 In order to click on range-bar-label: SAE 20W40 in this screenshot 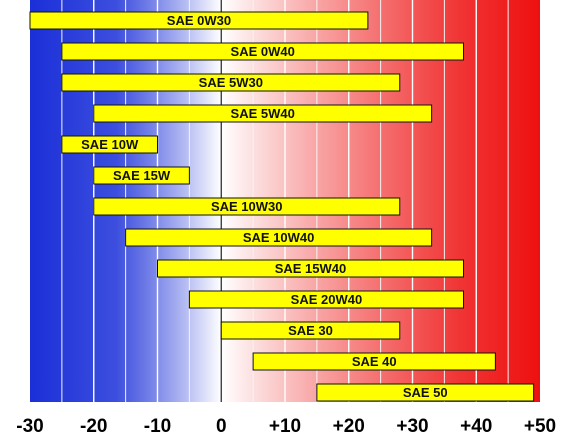, I will do `click(327, 299)`.